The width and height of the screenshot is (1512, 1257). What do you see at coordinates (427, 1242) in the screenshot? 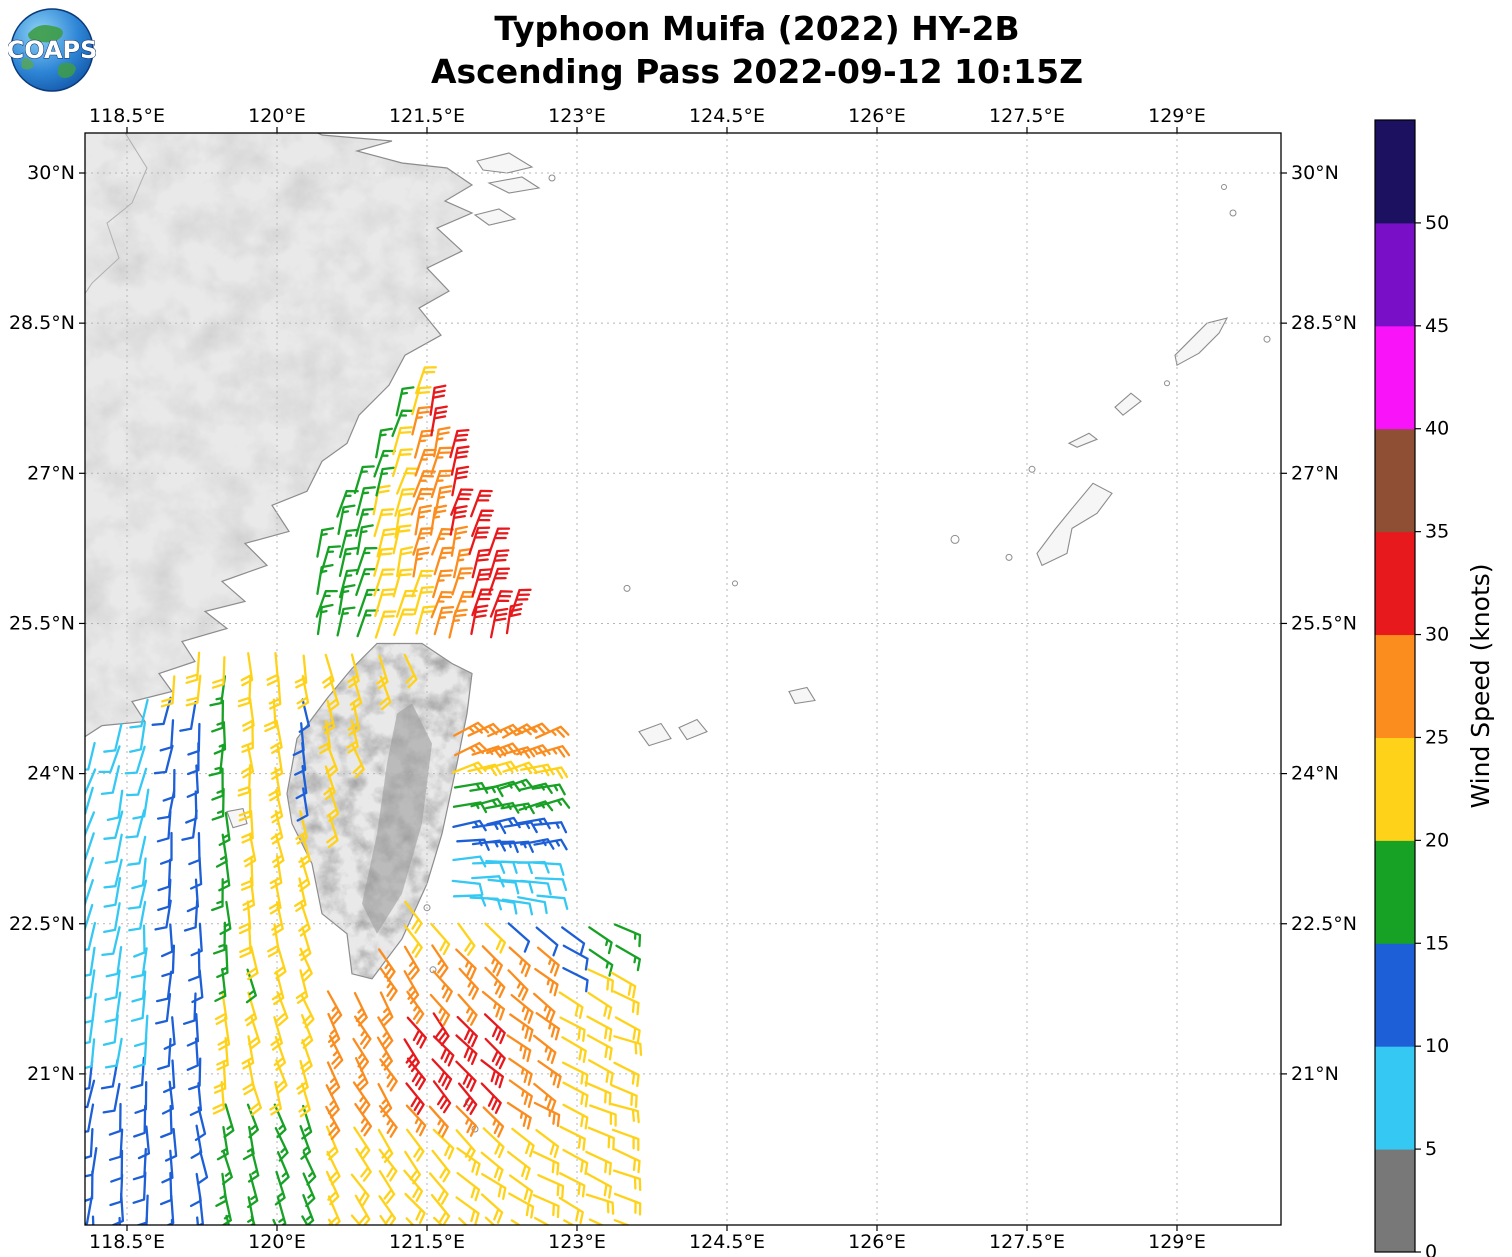
I see `x-tick-label-bottom: 121.5°E` at bounding box center [427, 1242].